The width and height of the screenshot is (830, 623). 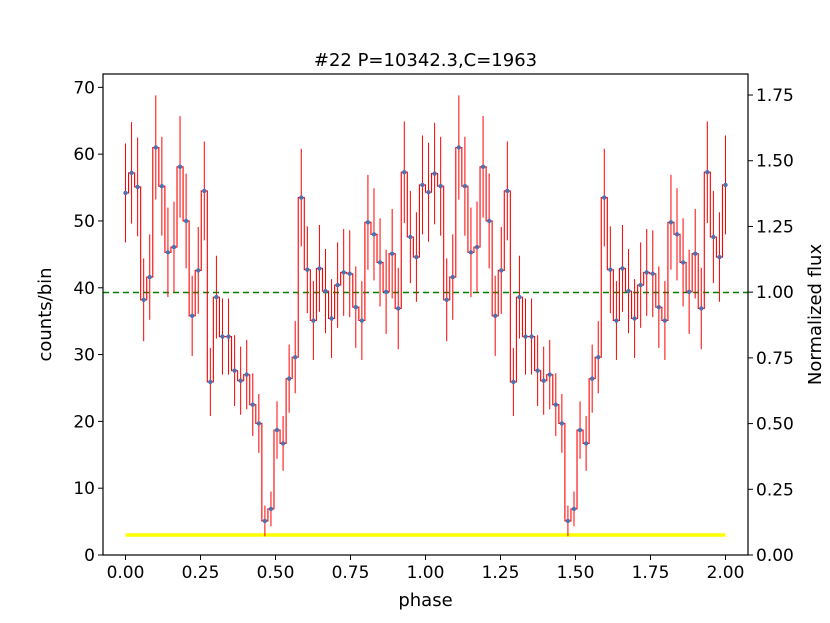 I want to click on y-axis-right: 0.00 0.25 0.50 0.75 1.00 1.25 1.50 1.75, so click(x=771, y=326).